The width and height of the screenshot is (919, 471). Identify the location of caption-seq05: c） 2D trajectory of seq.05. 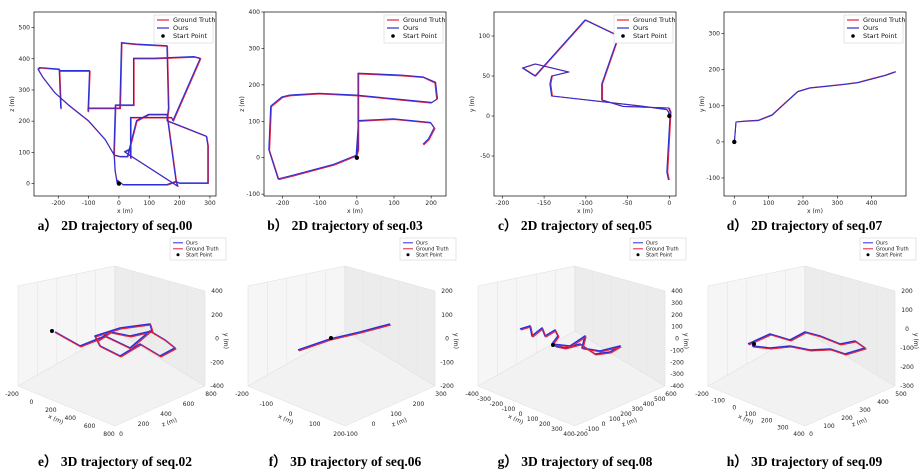
(575, 225).